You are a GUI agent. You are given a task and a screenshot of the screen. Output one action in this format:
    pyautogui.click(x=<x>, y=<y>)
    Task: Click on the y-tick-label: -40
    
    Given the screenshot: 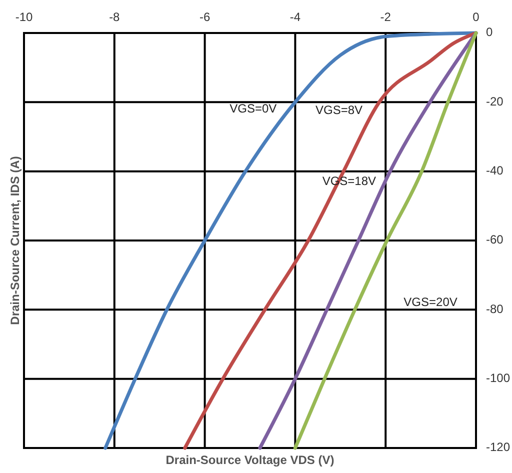 What is the action you would take?
    pyautogui.click(x=495, y=171)
    